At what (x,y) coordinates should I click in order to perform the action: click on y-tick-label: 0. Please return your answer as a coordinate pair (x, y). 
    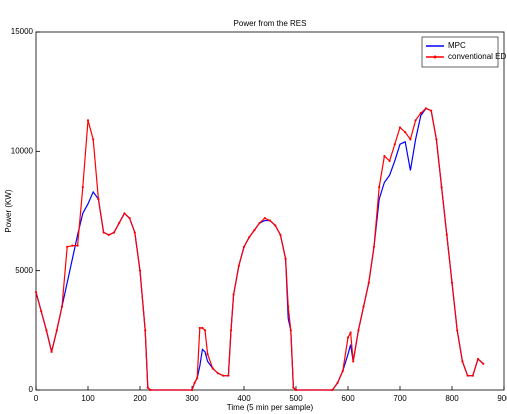
    Looking at the image, I should click on (31, 389).